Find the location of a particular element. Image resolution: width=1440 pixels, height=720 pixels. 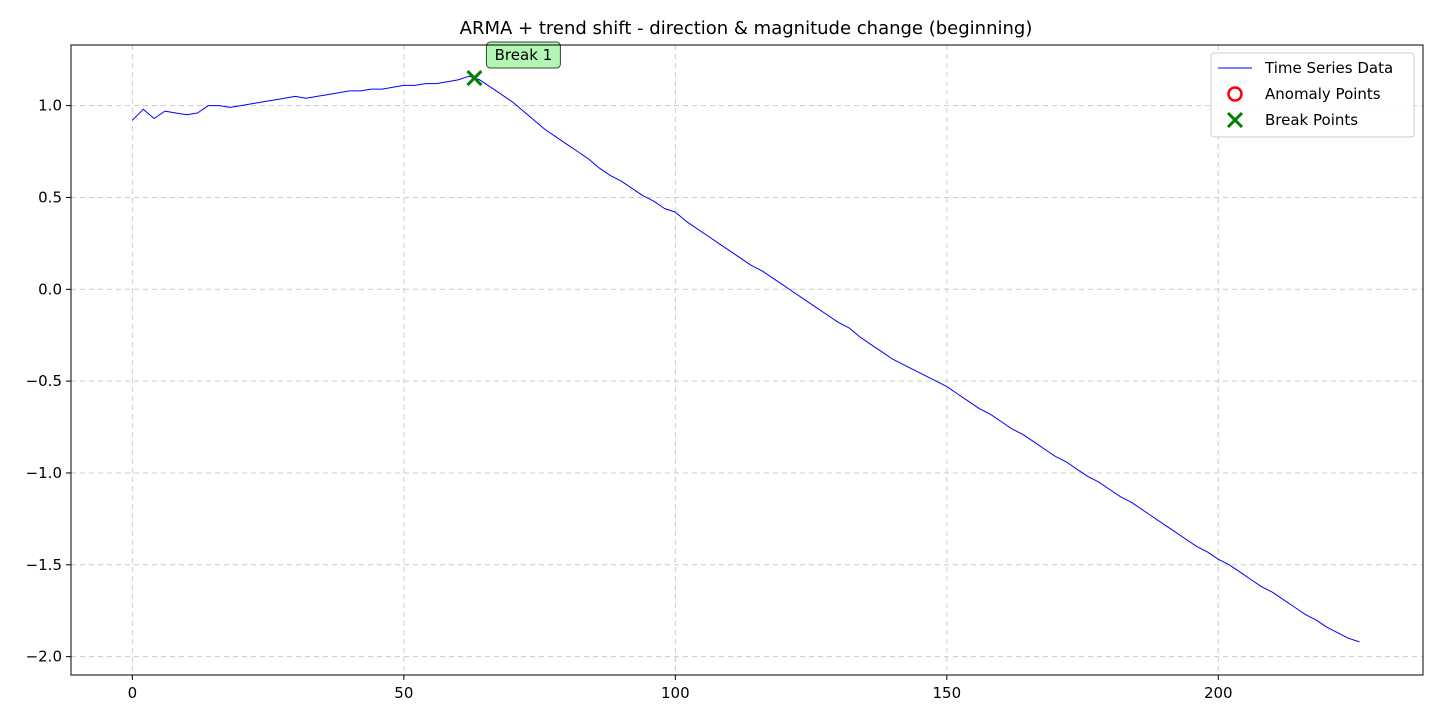

marker-layer: Break 1 is located at coordinates (513, 64).